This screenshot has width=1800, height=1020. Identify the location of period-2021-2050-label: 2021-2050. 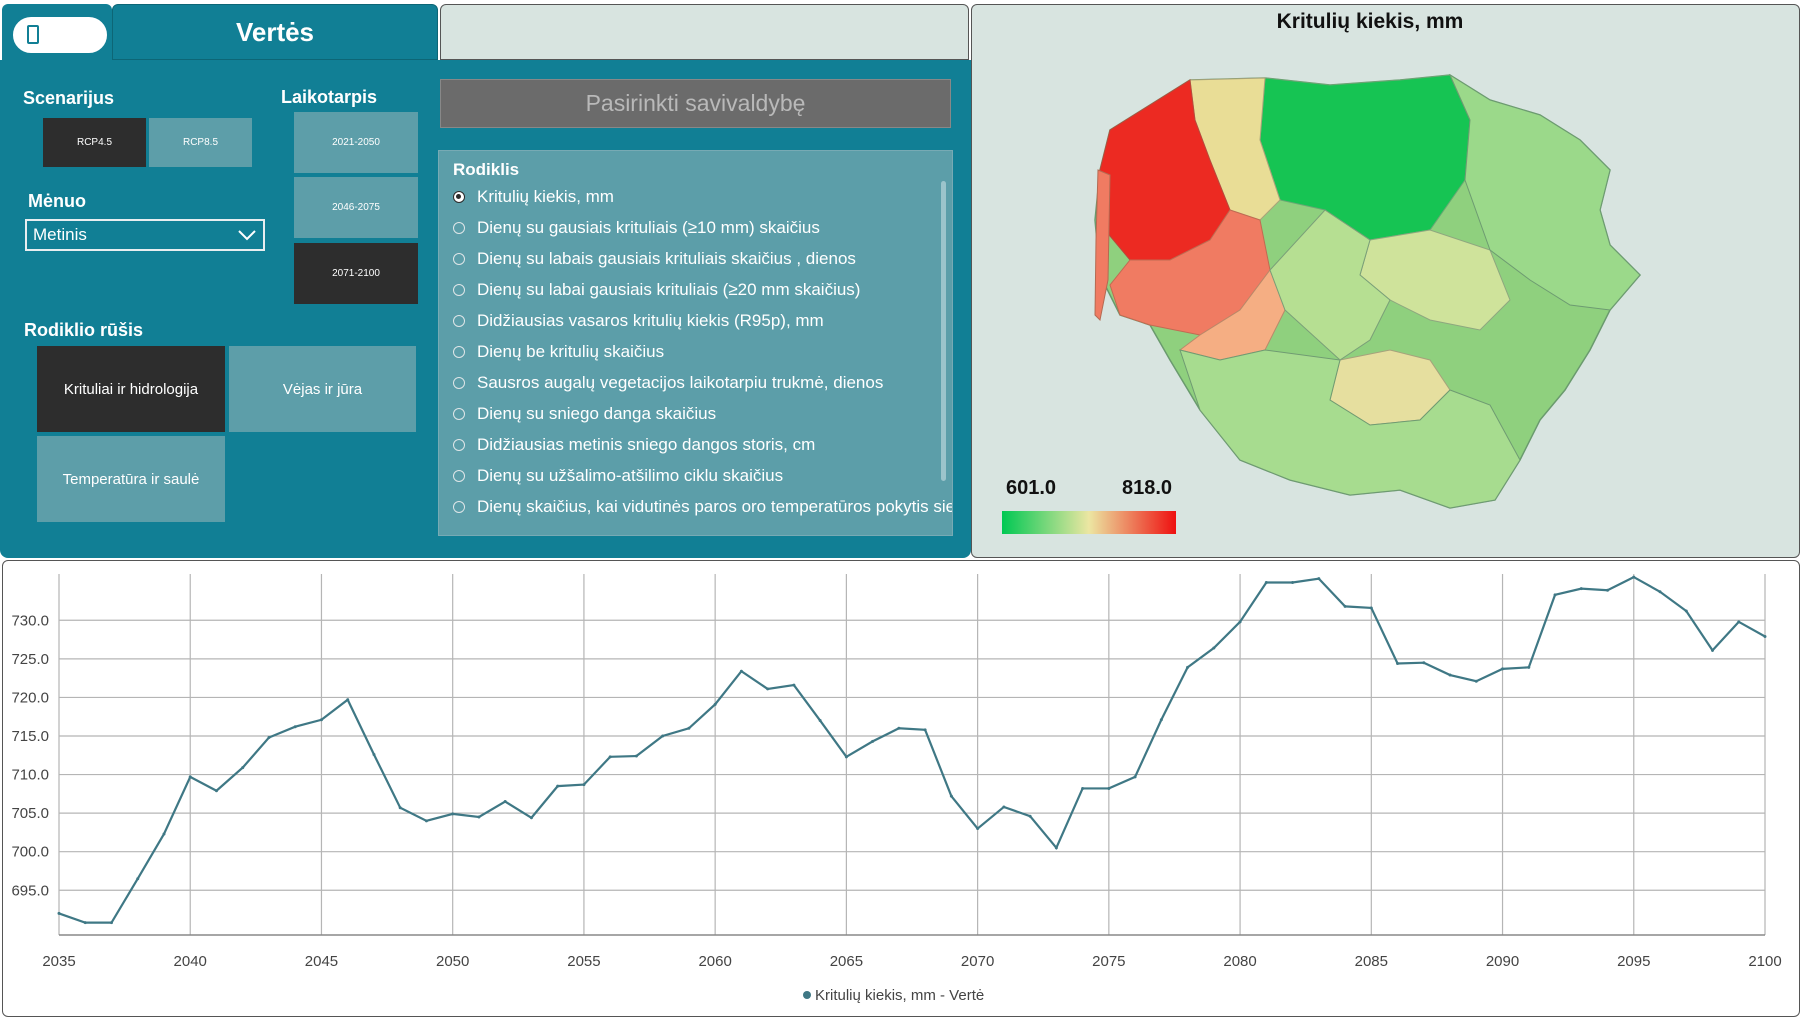
(356, 142).